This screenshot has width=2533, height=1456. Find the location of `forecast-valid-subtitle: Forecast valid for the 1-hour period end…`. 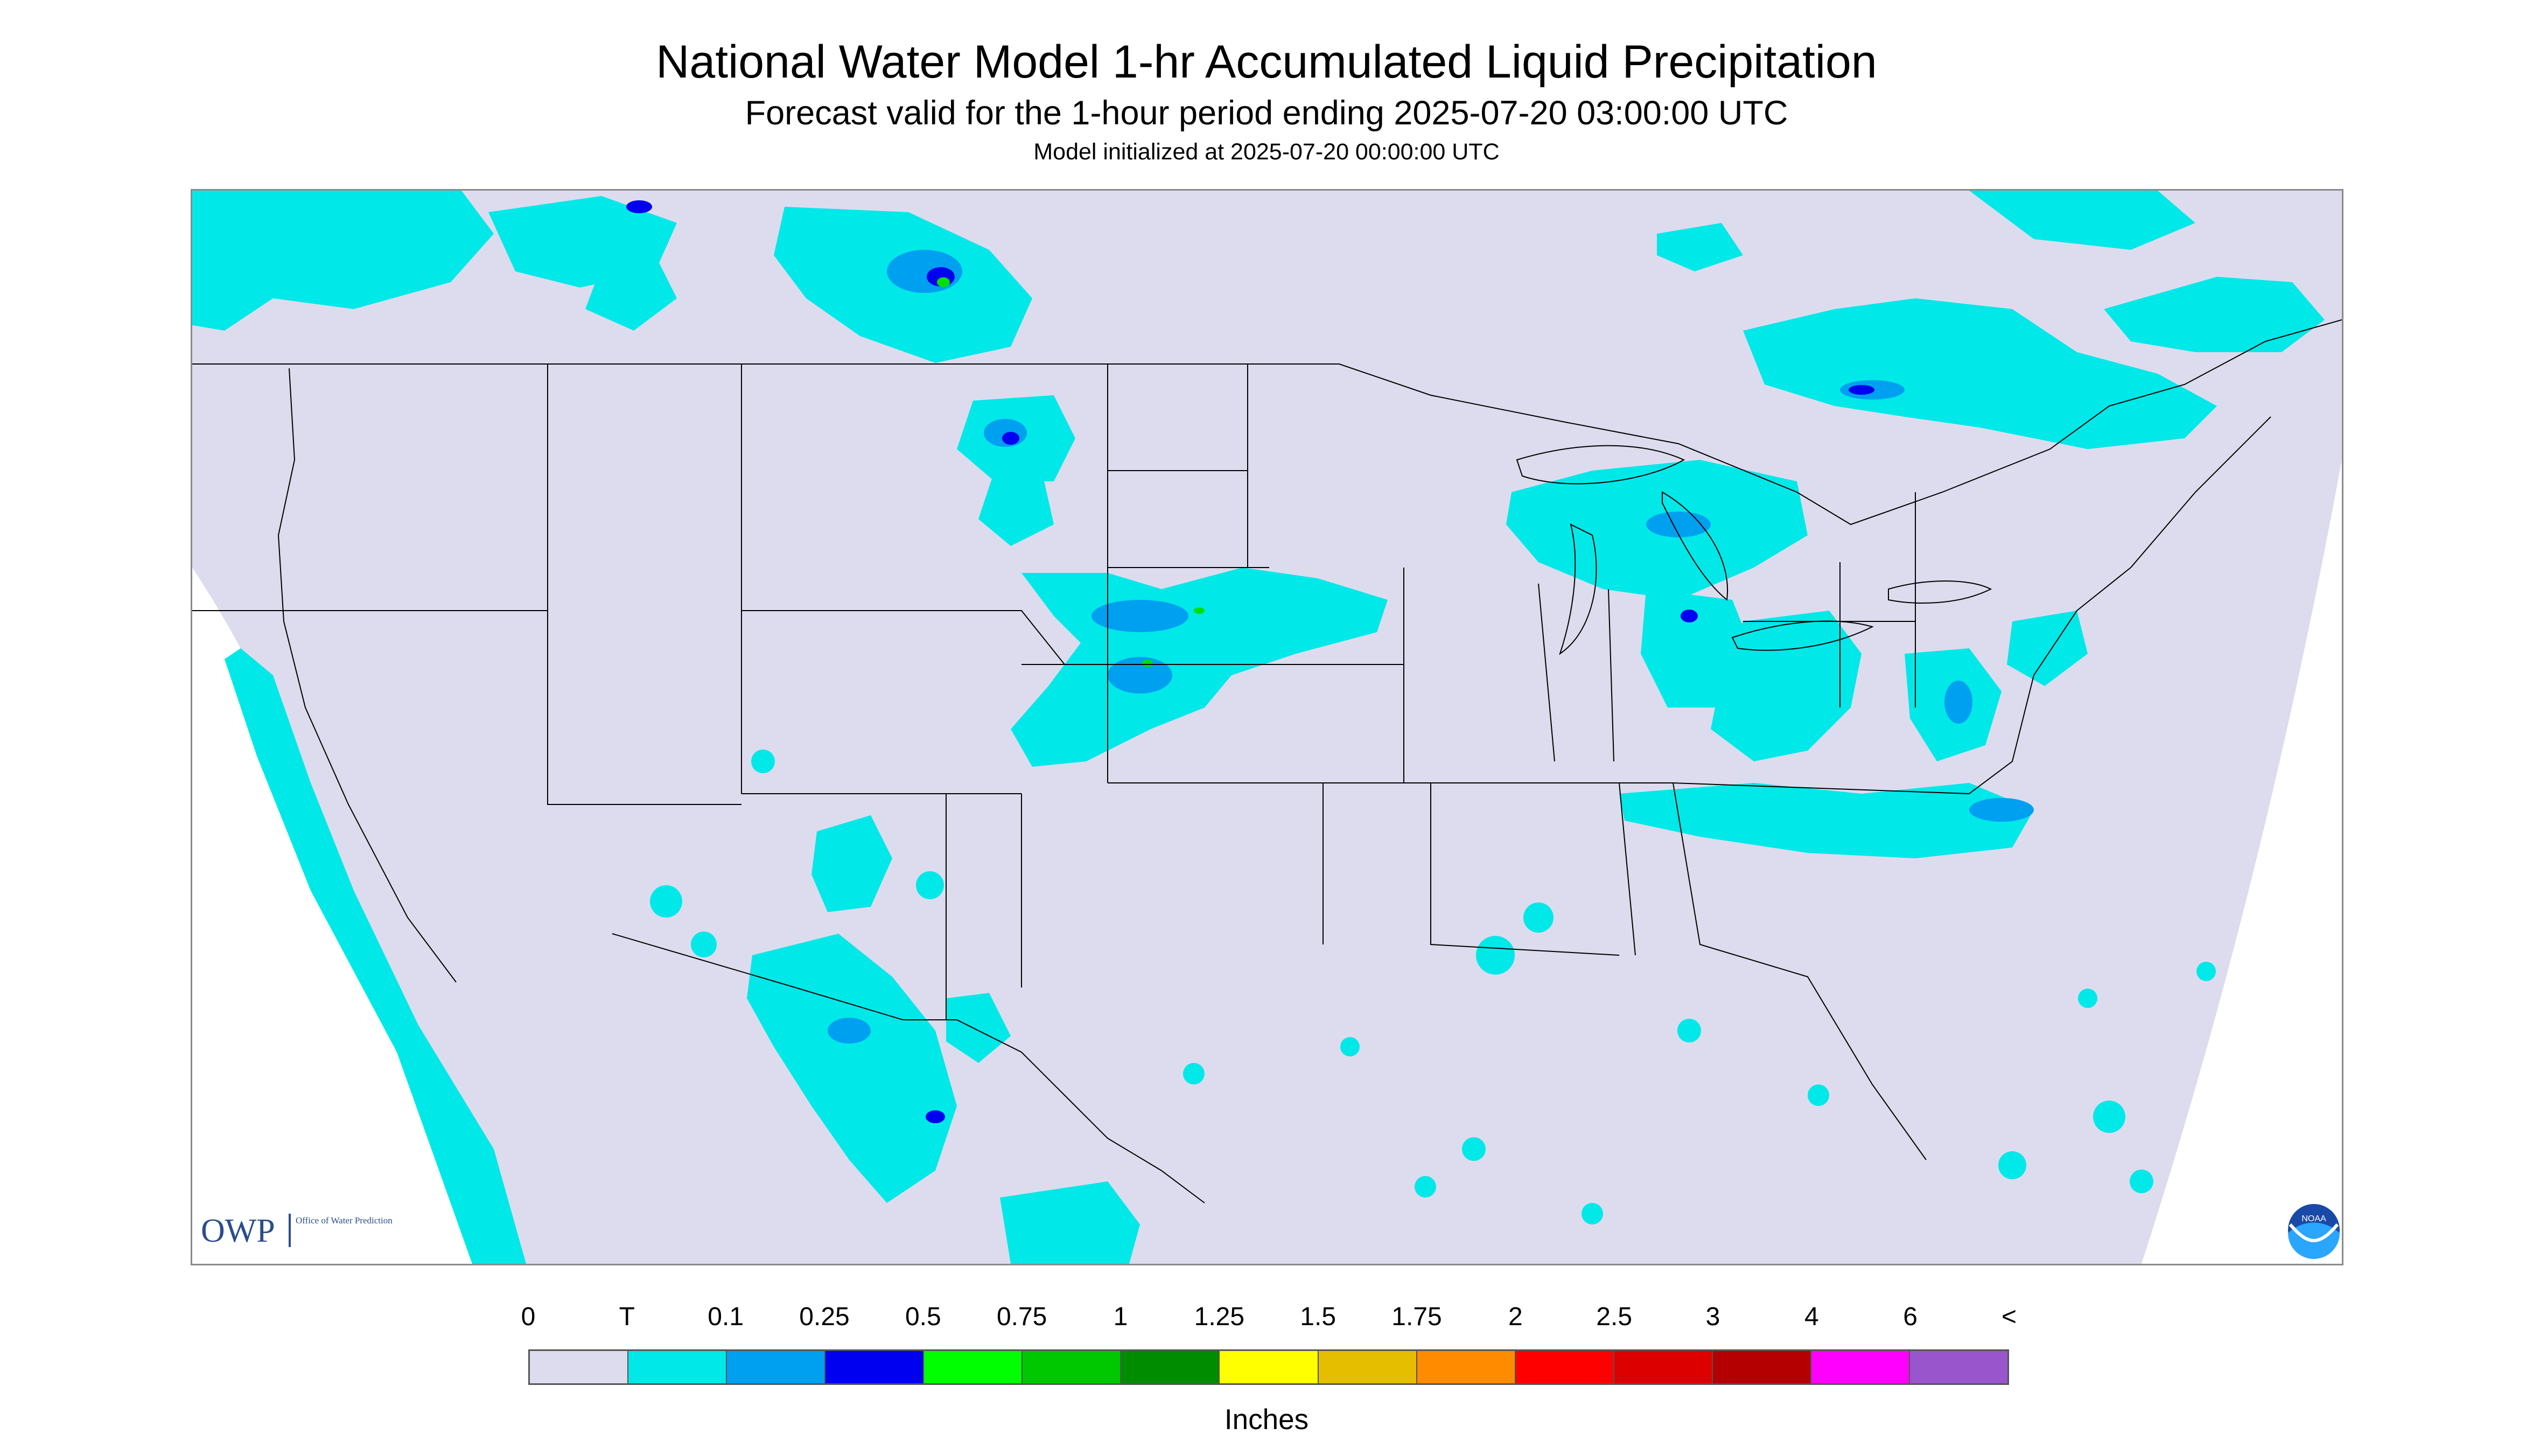

forecast-valid-subtitle: Forecast valid for the 1-hour period end… is located at coordinates (1266, 113).